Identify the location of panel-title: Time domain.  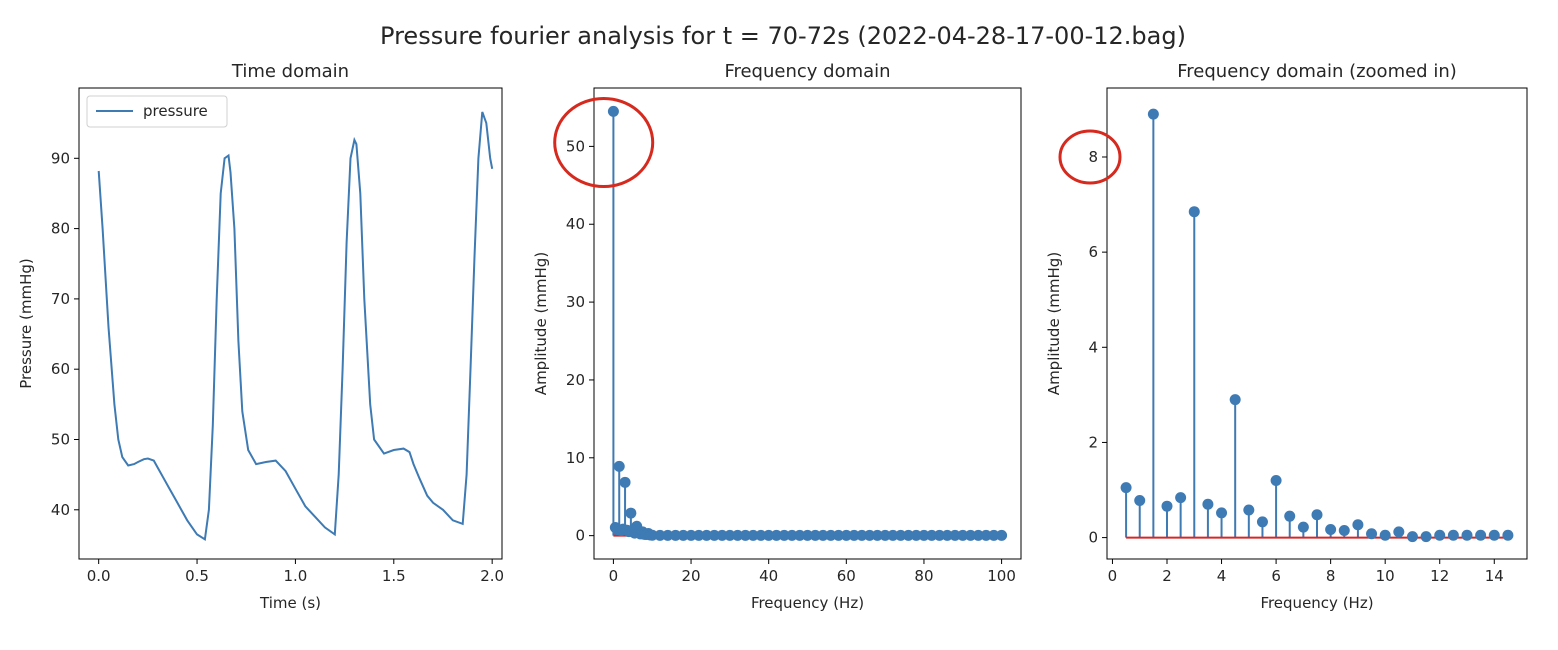
(290, 71).